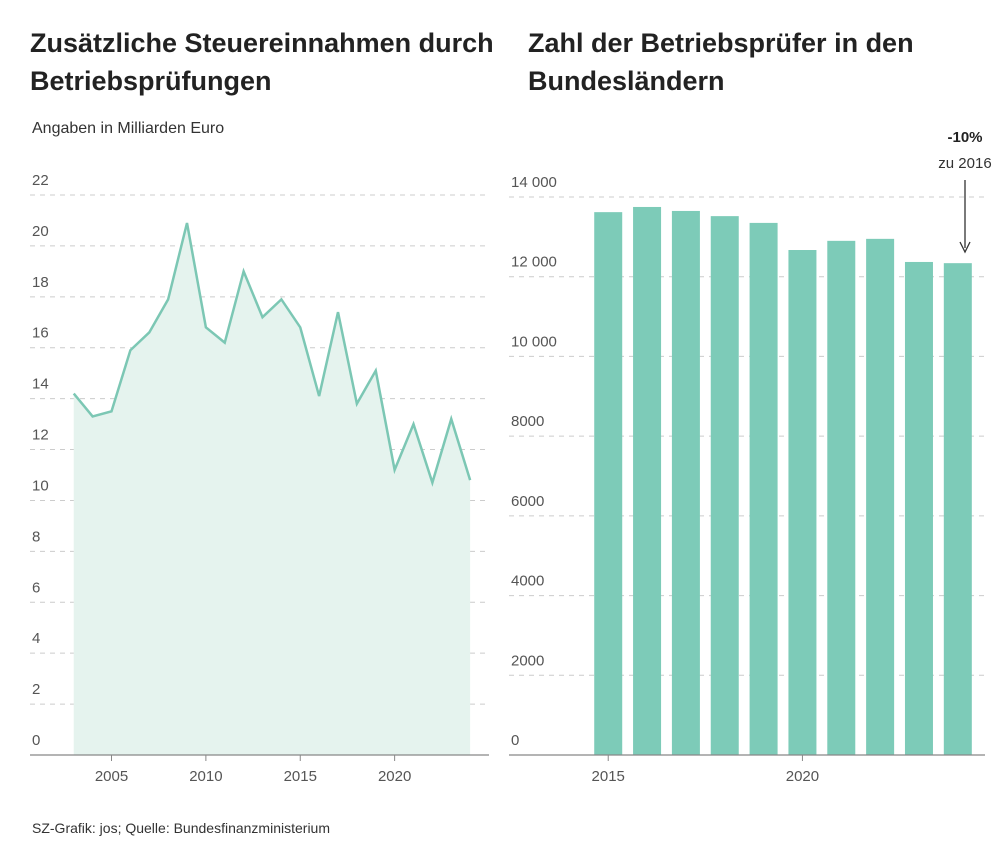  I want to click on annotation-value: -10%, so click(964, 137).